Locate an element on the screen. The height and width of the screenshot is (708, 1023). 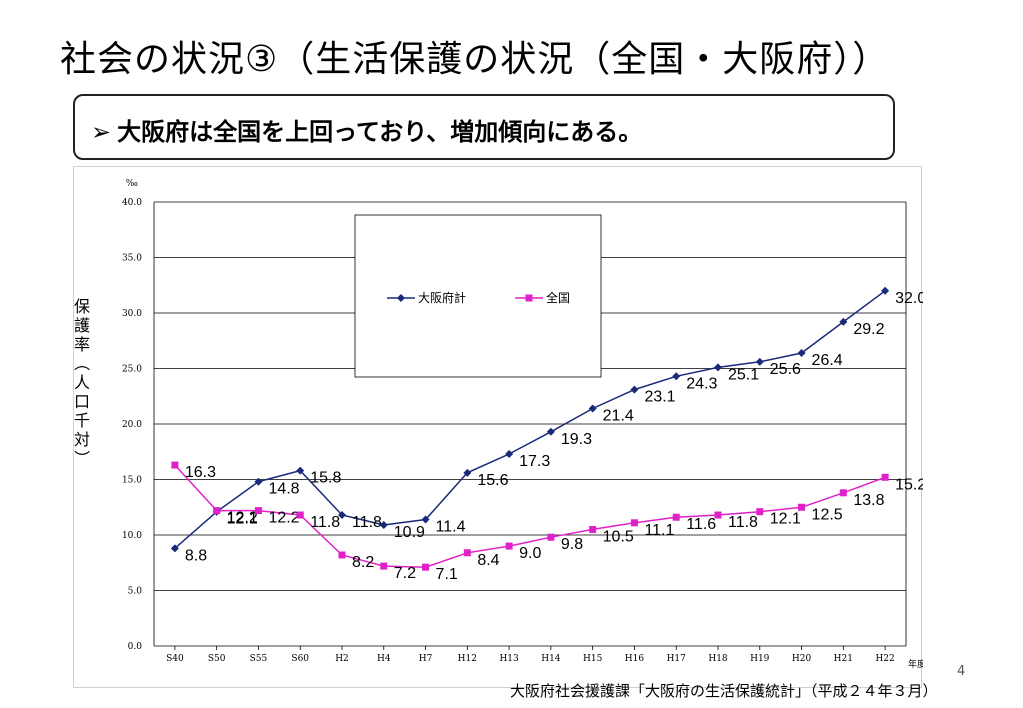
data-label-osaka: 15.8 is located at coordinates (325, 478).